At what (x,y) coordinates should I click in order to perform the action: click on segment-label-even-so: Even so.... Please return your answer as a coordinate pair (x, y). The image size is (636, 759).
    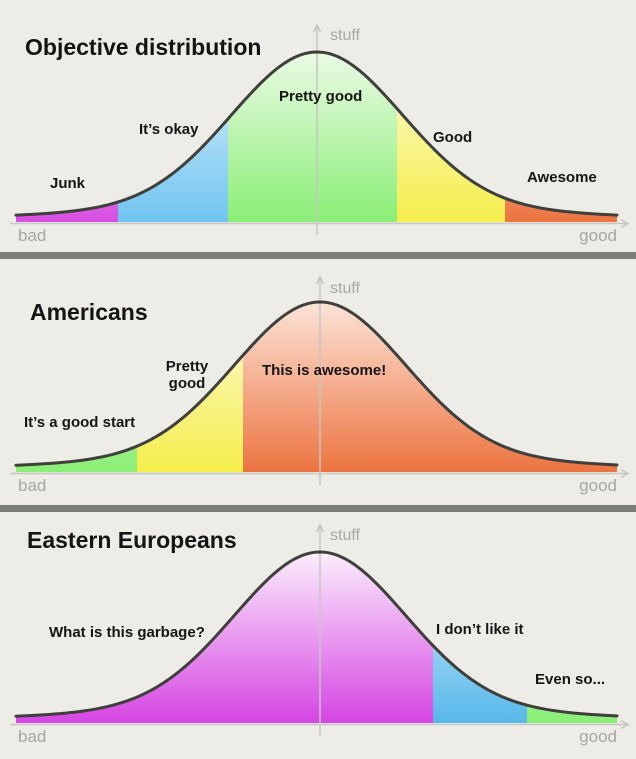
    Looking at the image, I should click on (570, 679).